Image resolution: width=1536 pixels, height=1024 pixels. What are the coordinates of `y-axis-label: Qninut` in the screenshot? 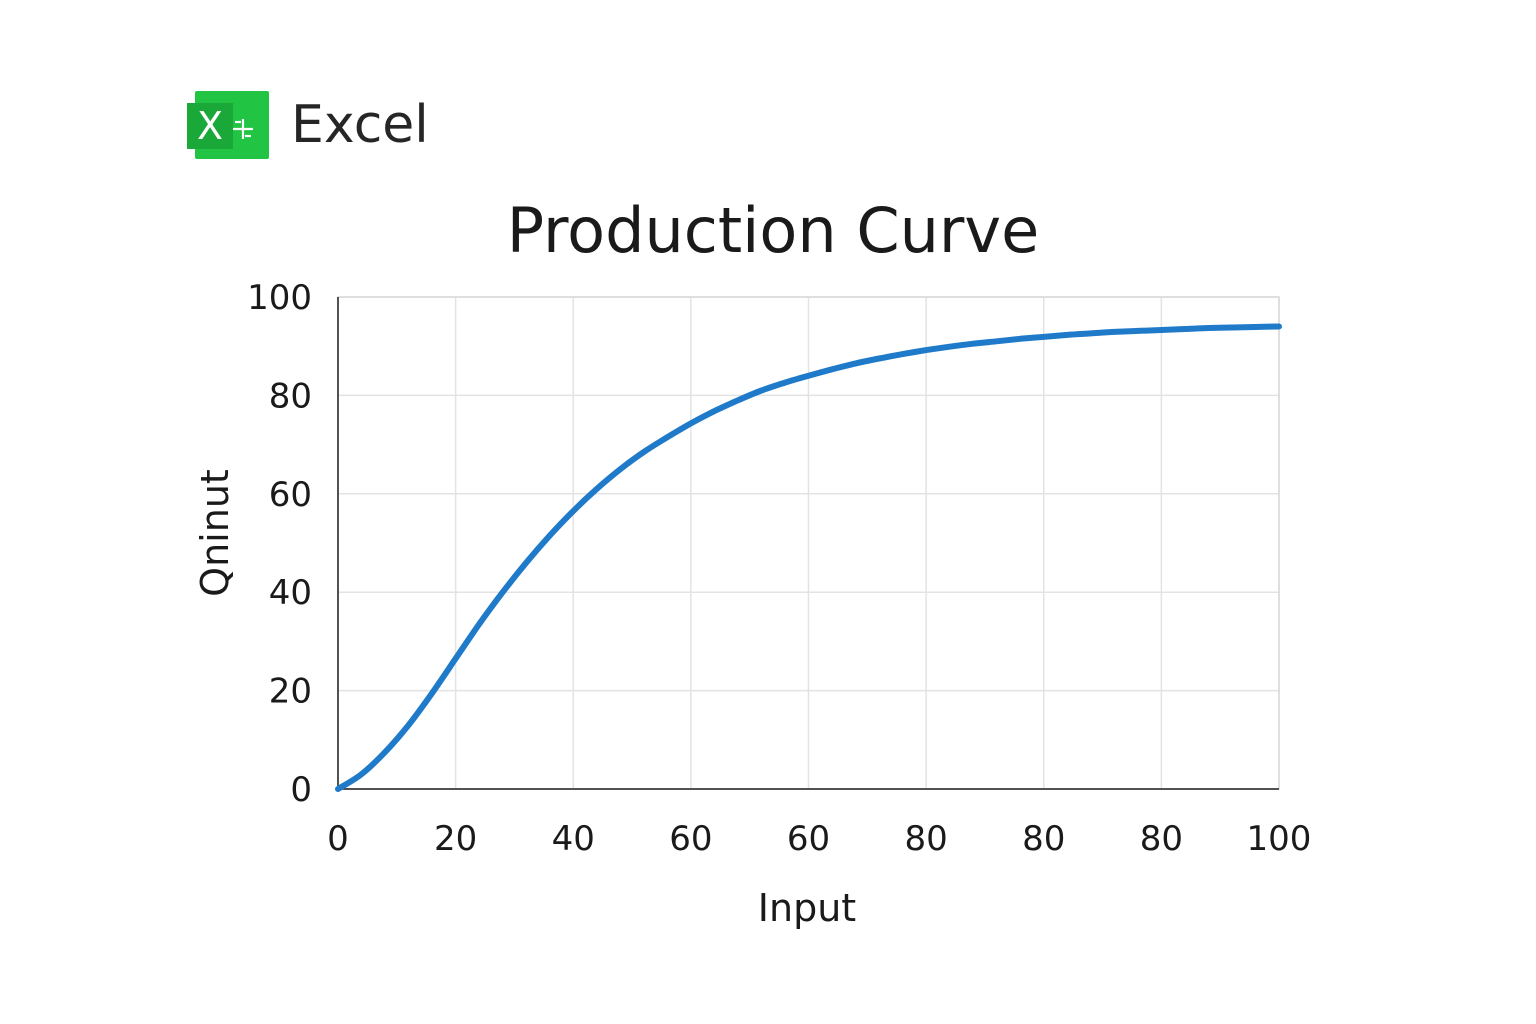 It's located at (215, 533).